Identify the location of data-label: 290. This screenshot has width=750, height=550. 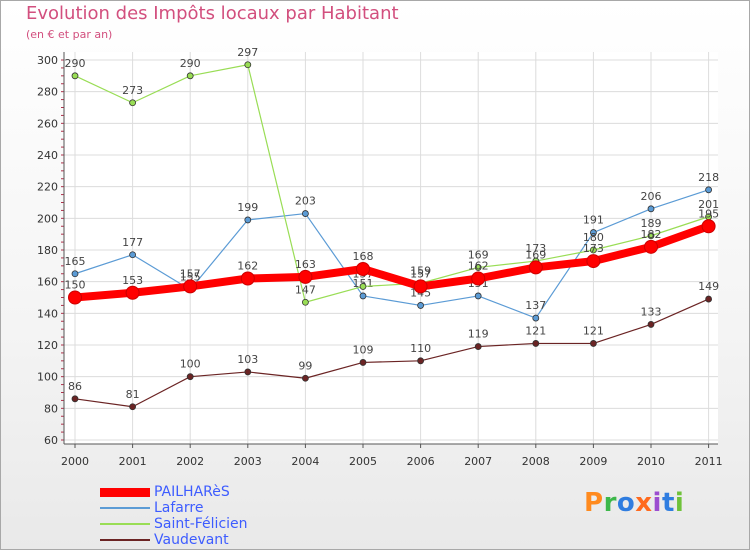
(190, 63).